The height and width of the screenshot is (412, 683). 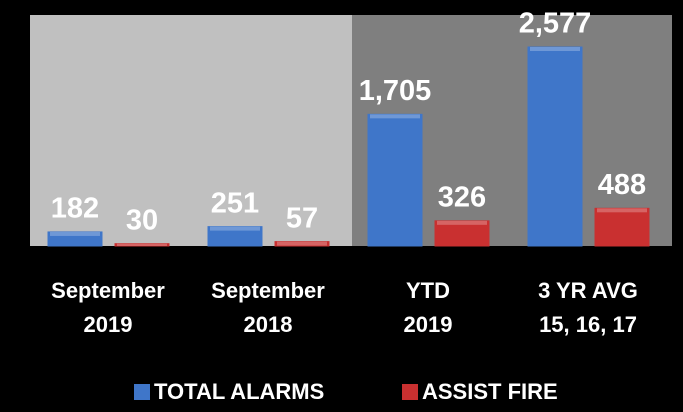 What do you see at coordinates (142, 220) in the screenshot?
I see `data-label: 30` at bounding box center [142, 220].